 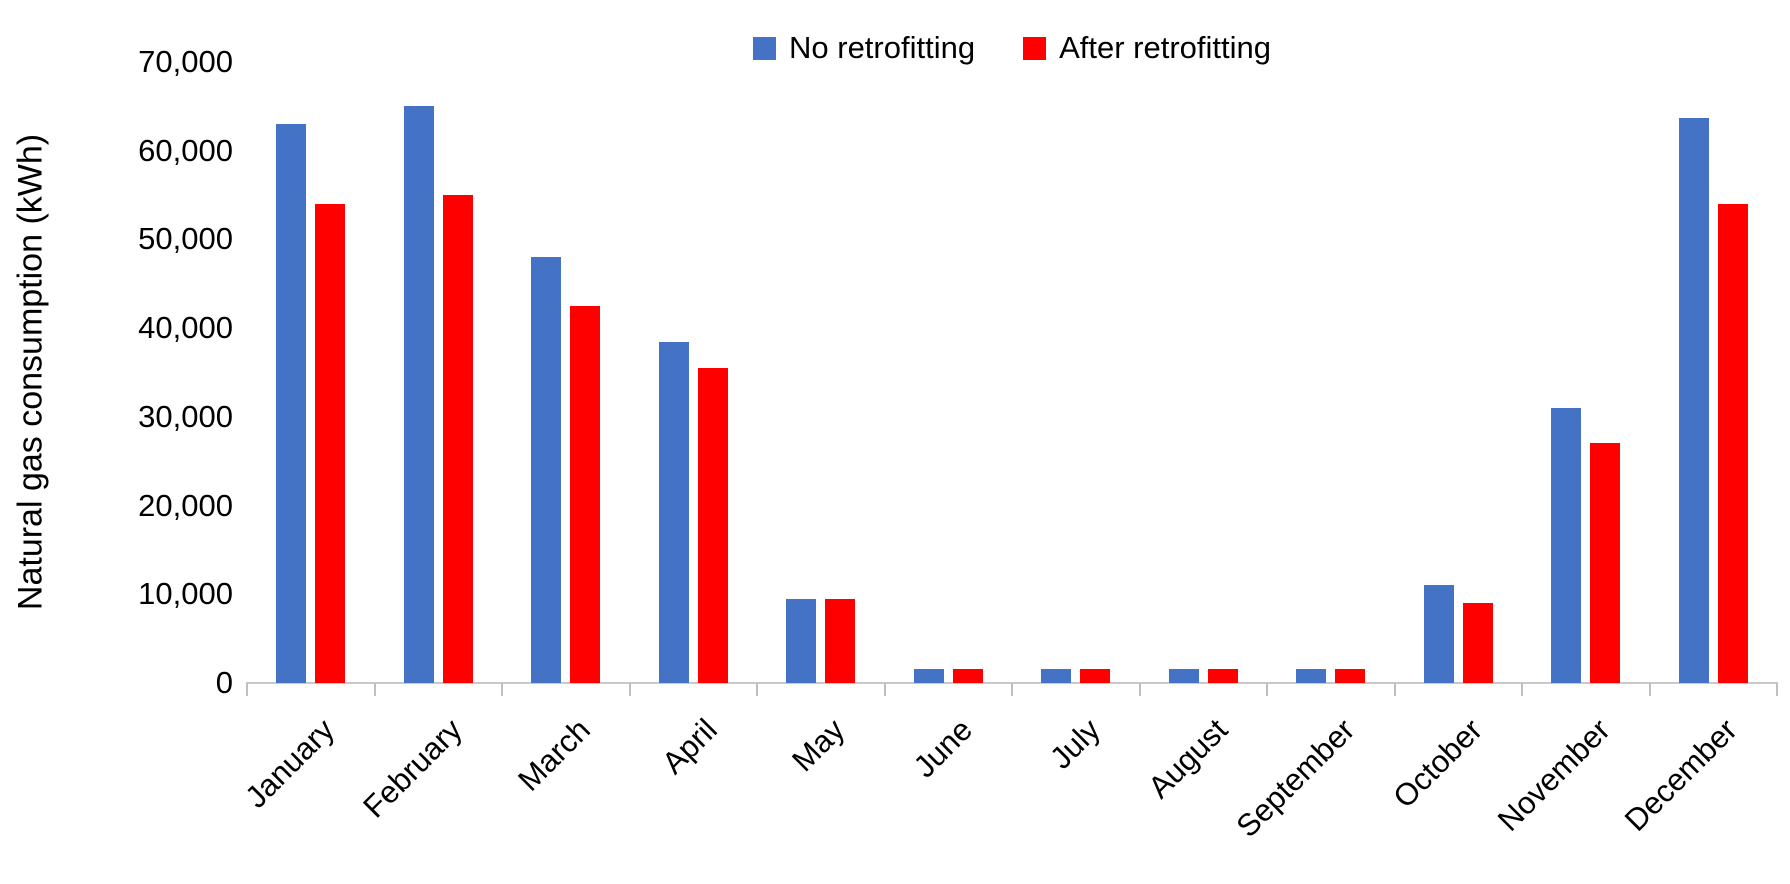 I want to click on bar-after-retrofitting-april, so click(x=713, y=525).